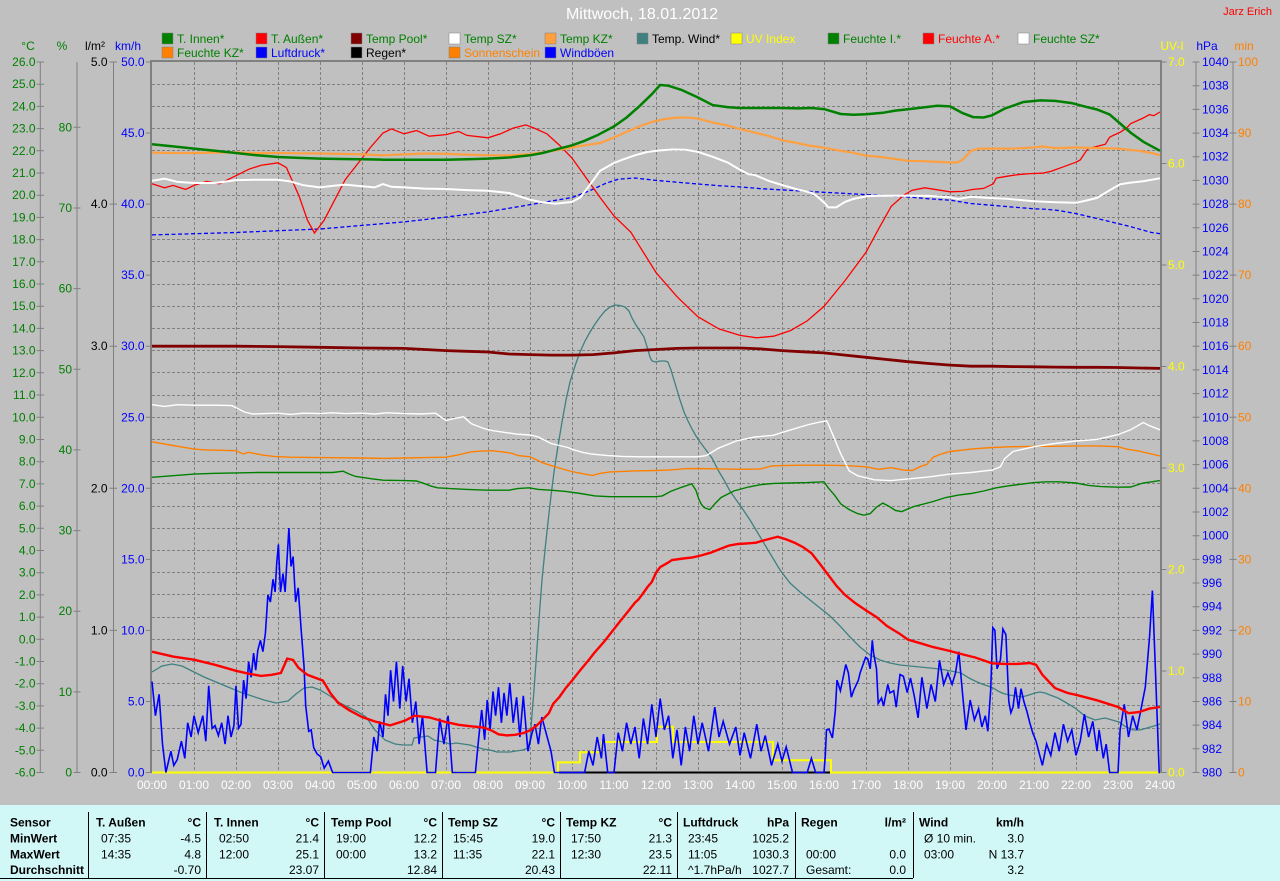 The height and width of the screenshot is (881, 1280). Describe the element at coordinates (188, 870) in the screenshot. I see `svg-text: -0.70` at that location.